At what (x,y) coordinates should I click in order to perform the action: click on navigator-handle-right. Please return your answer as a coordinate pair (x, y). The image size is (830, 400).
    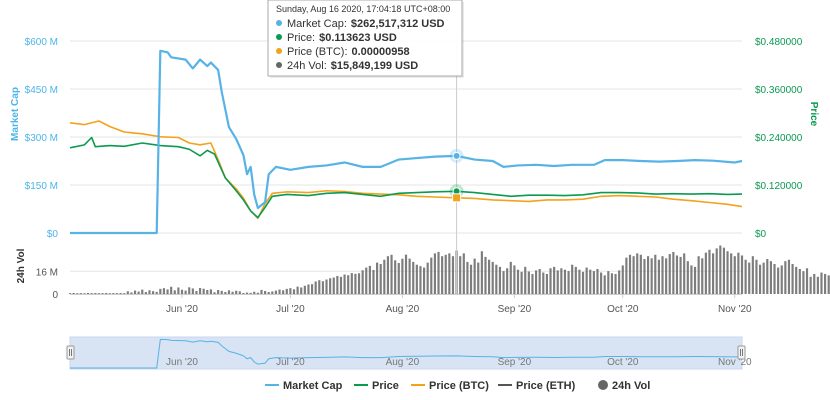
    Looking at the image, I should click on (741, 352).